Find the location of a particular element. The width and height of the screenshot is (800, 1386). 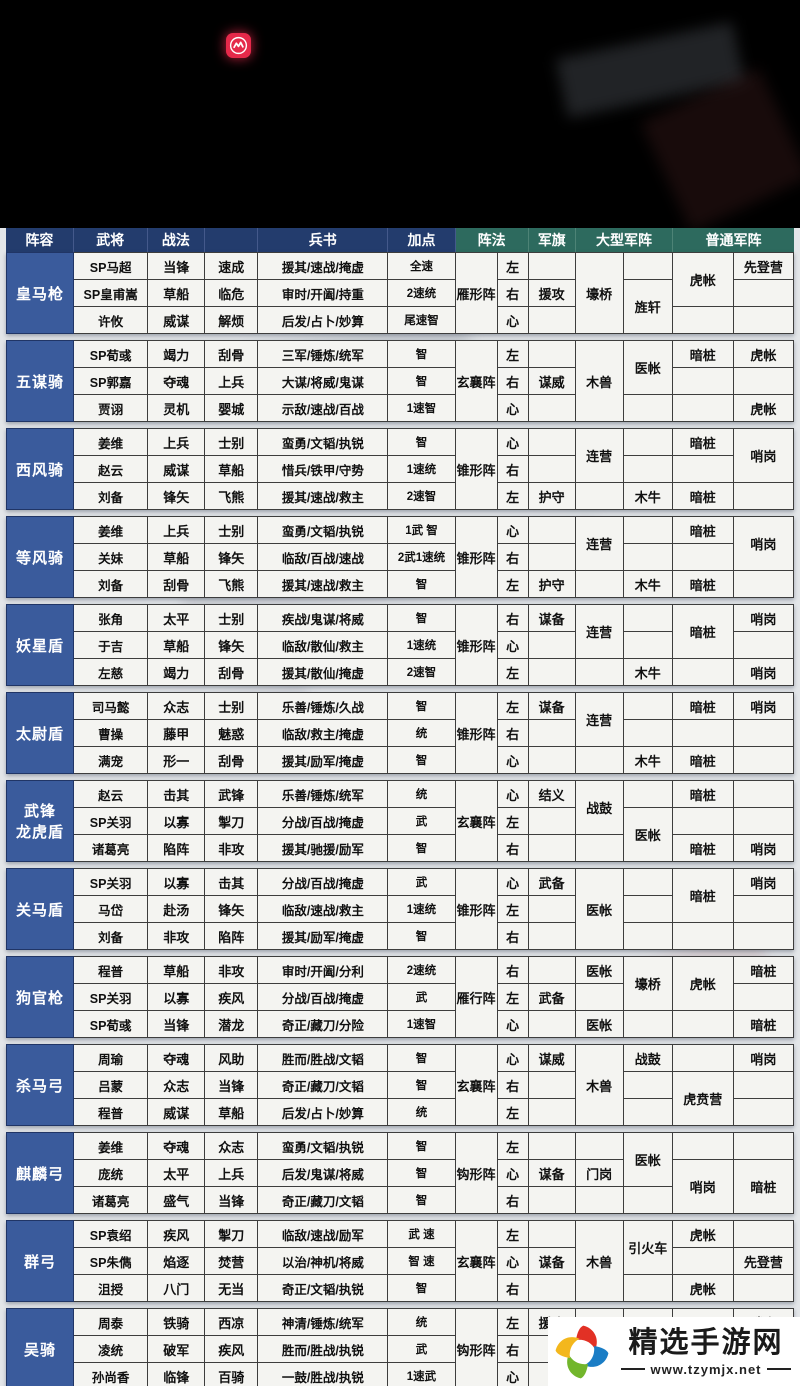

col-header: 加点 is located at coordinates (421, 240).